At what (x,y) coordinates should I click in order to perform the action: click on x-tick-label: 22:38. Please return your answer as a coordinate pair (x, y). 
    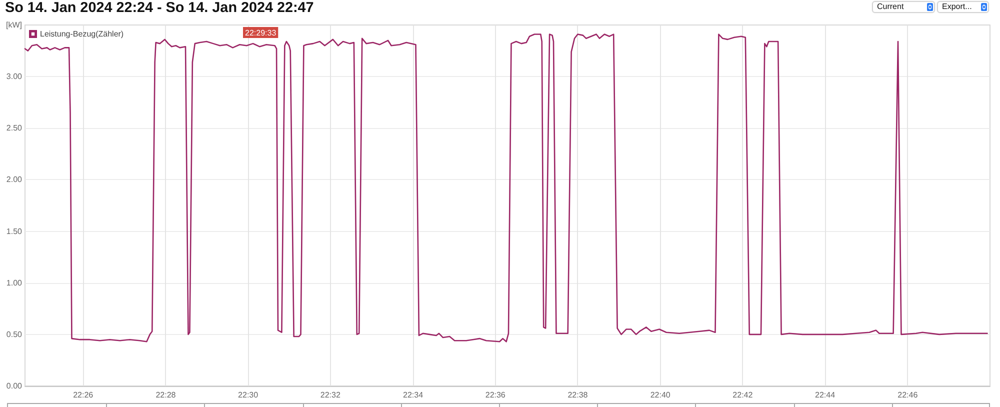
    Looking at the image, I should click on (578, 395).